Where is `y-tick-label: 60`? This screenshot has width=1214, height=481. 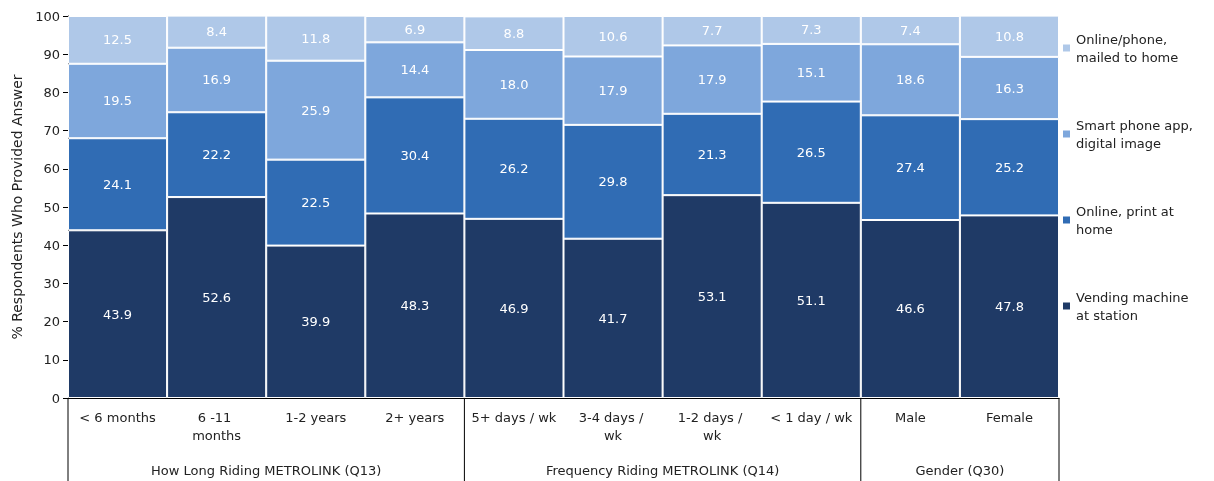
y-tick-label: 60 is located at coordinates (51, 169).